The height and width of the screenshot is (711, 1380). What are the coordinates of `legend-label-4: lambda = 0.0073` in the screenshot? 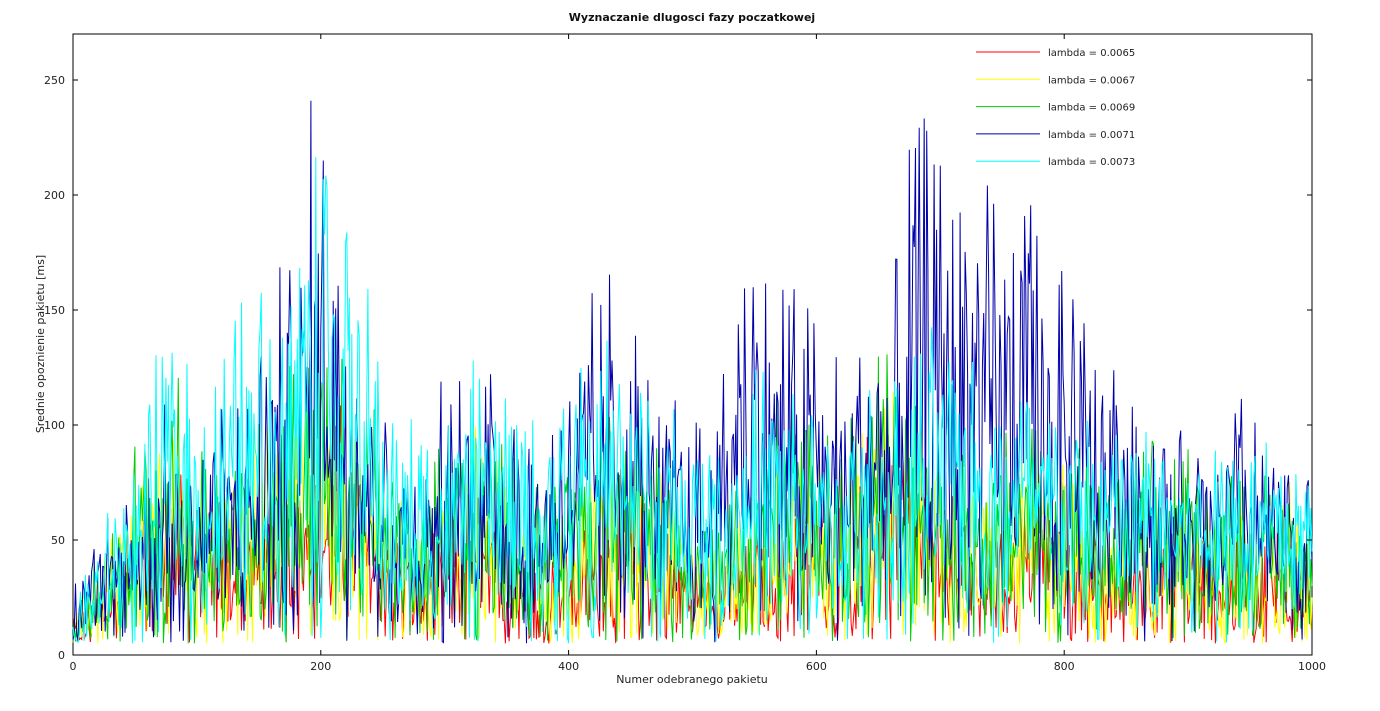 It's located at (1091, 162).